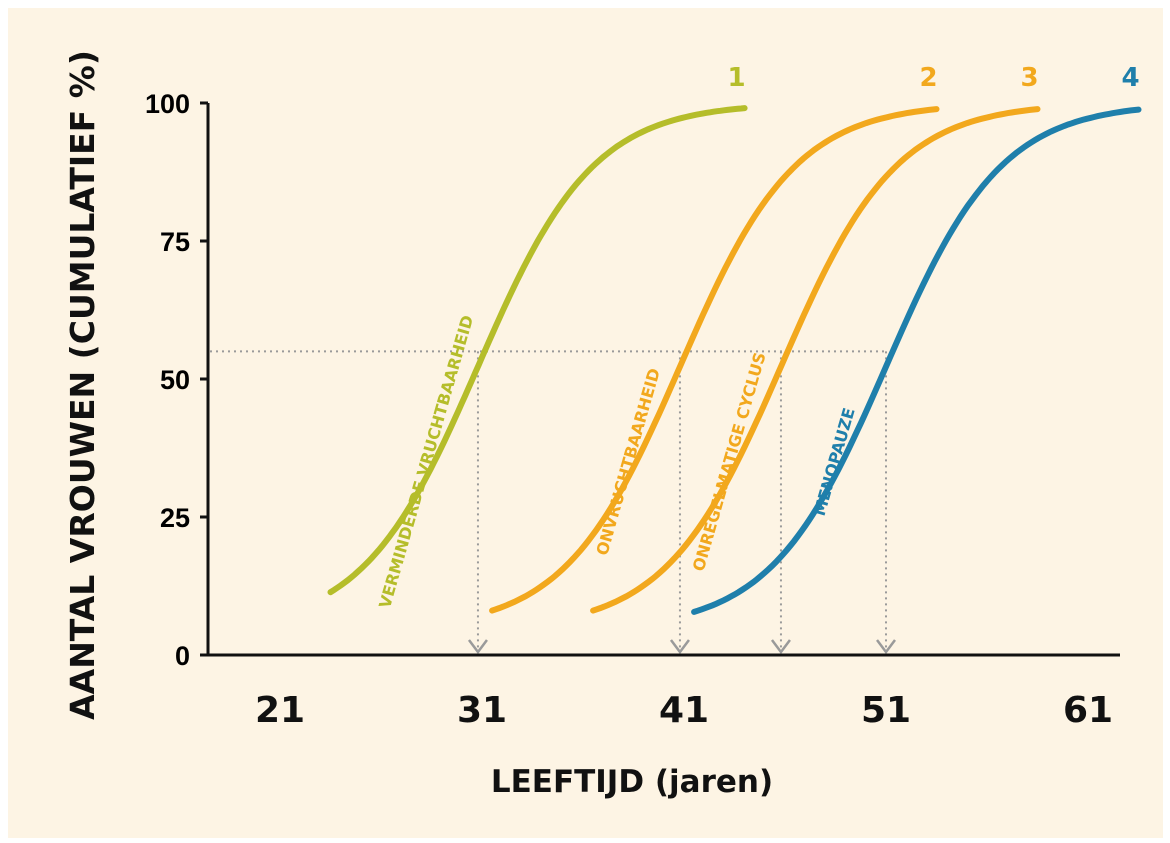 The image size is (1170, 843). Describe the element at coordinates (482, 710) in the screenshot. I see `x-tick-label-31: 31` at that location.